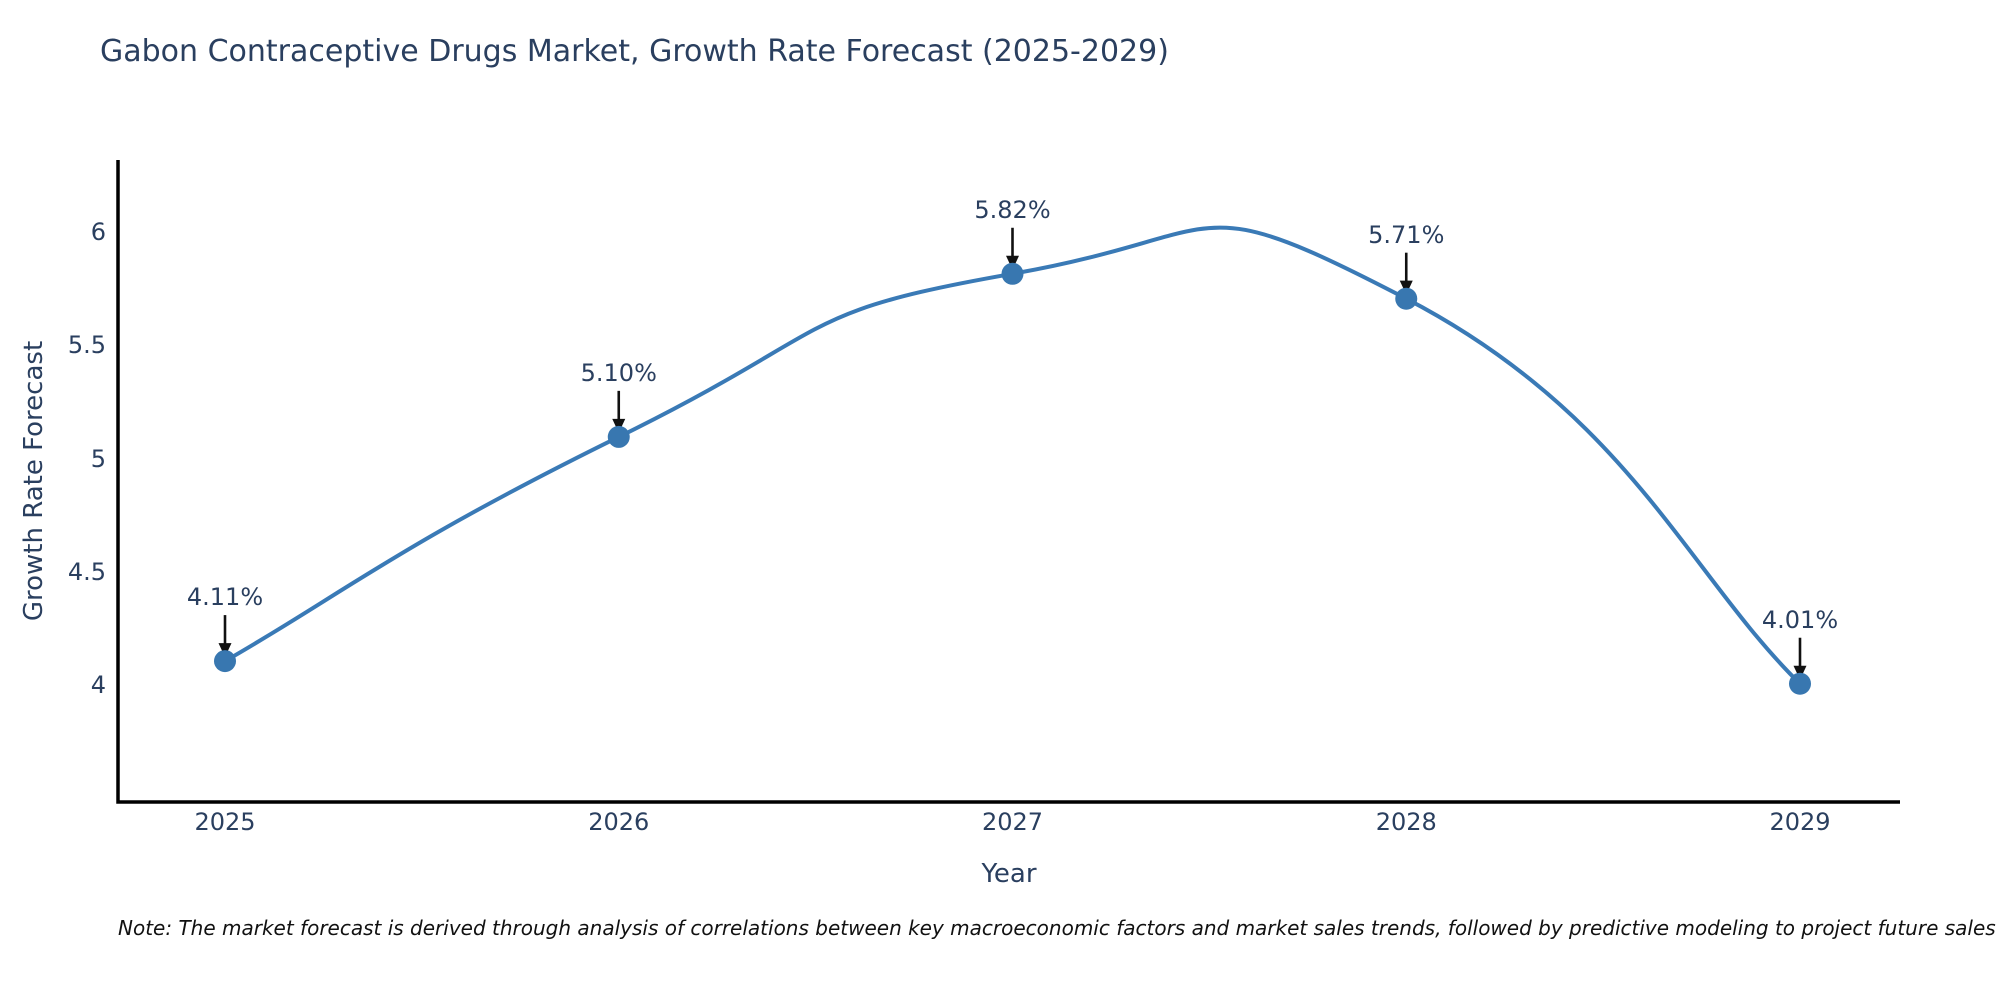 Image resolution: width=2000 pixels, height=1000 pixels. Describe the element at coordinates (1800, 822) in the screenshot. I see `x-tick-label: 2029` at that location.